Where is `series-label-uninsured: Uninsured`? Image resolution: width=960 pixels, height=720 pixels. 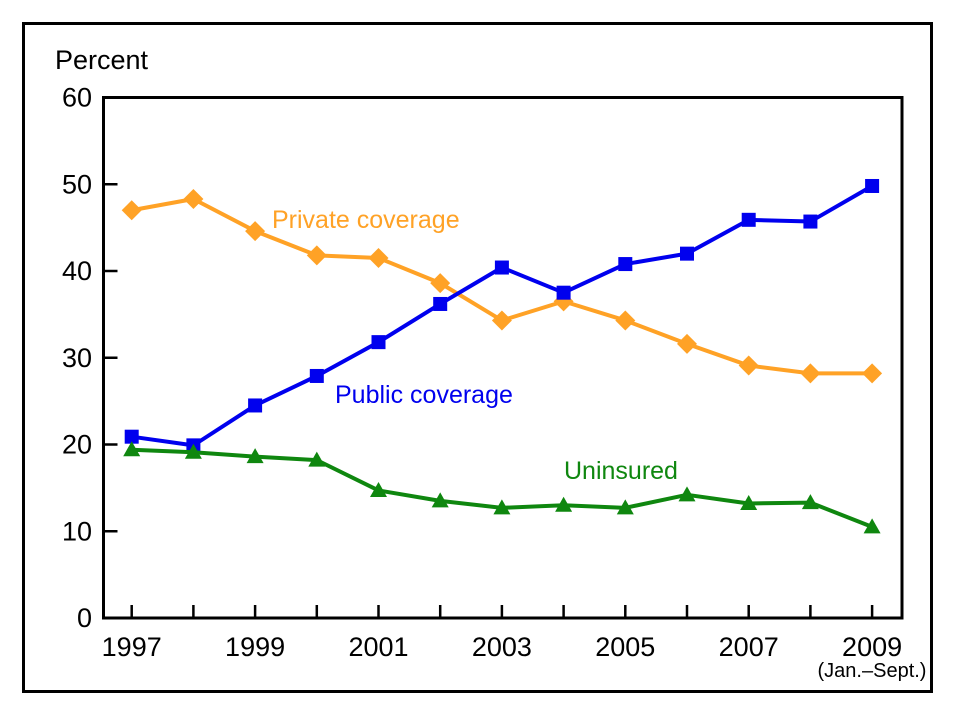 series-label-uninsured: Uninsured is located at coordinates (621, 471).